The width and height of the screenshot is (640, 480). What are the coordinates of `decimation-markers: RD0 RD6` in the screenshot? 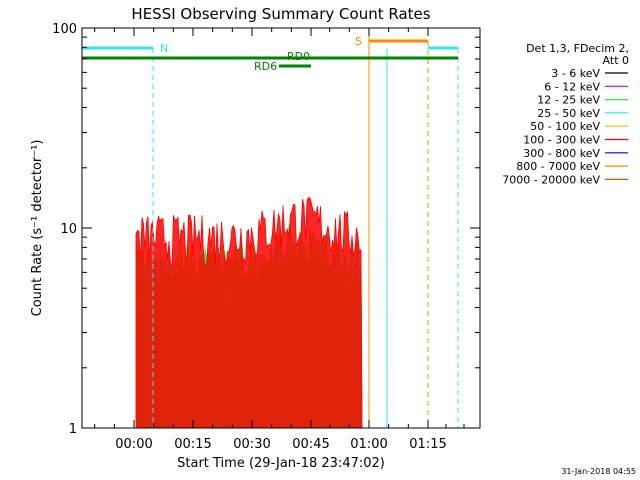 It's located at (270, 61).